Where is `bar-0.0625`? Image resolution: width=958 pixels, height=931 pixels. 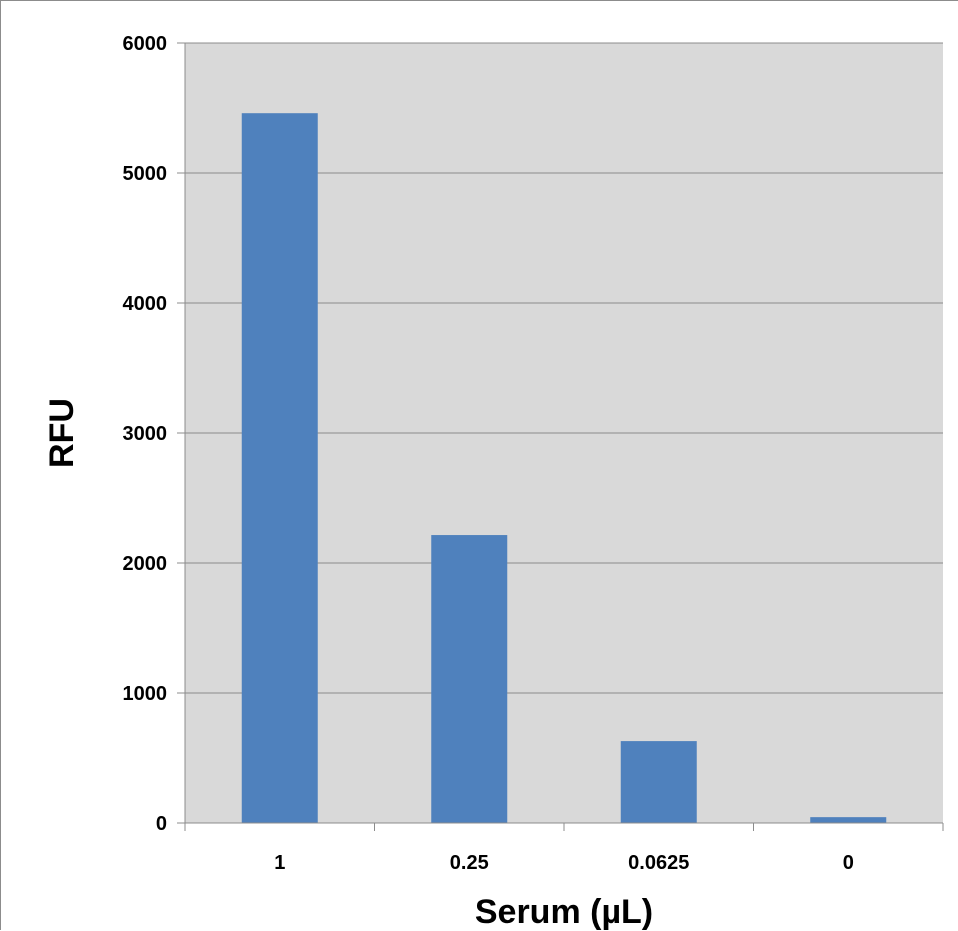 bar-0.0625 is located at coordinates (658, 782).